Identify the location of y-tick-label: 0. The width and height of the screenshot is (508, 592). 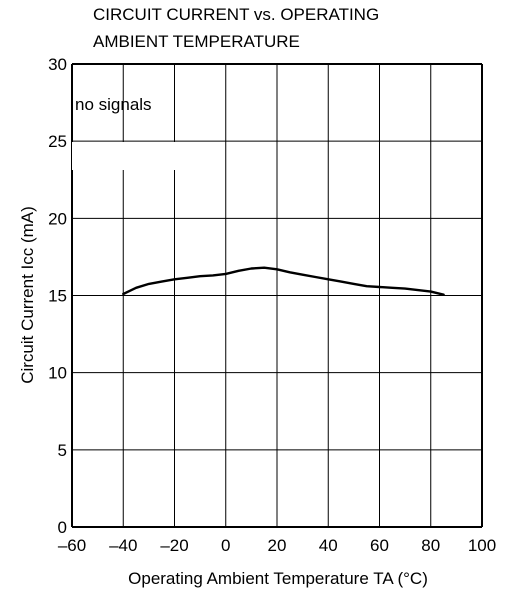
(62, 527).